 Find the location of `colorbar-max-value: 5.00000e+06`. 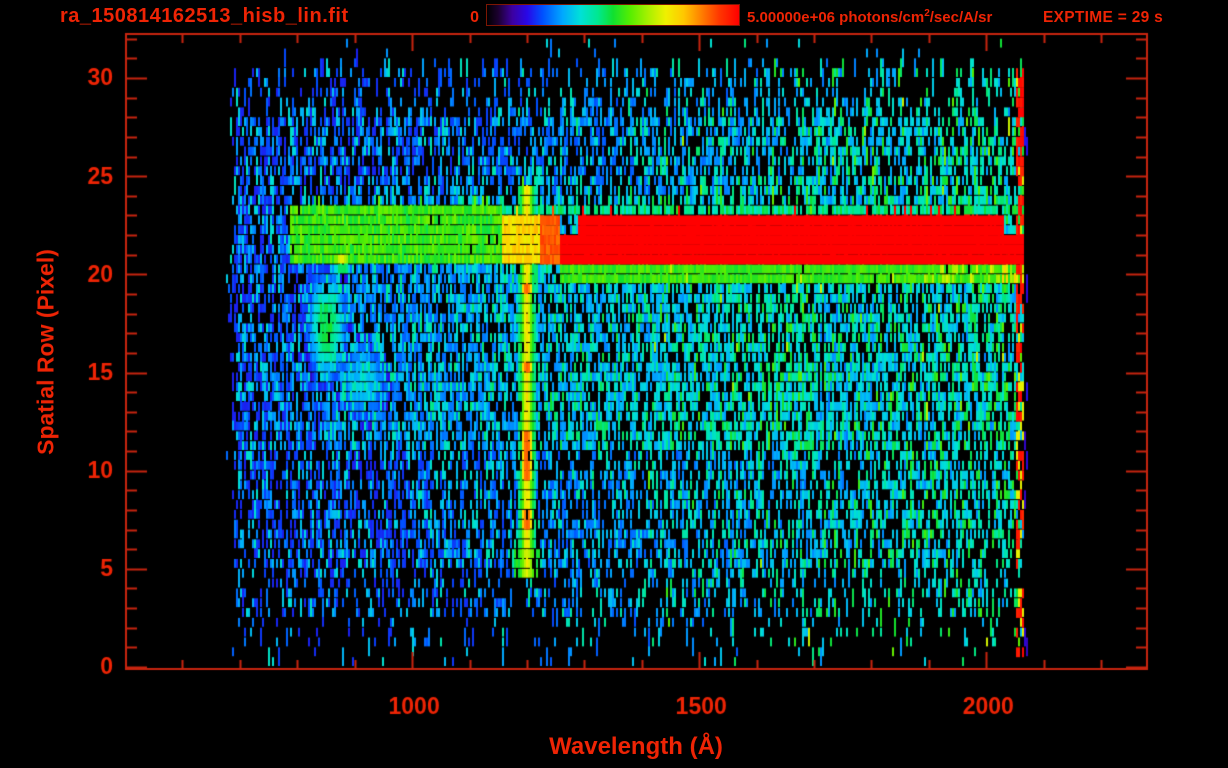

colorbar-max-value: 5.00000e+06 is located at coordinates (791, 17).